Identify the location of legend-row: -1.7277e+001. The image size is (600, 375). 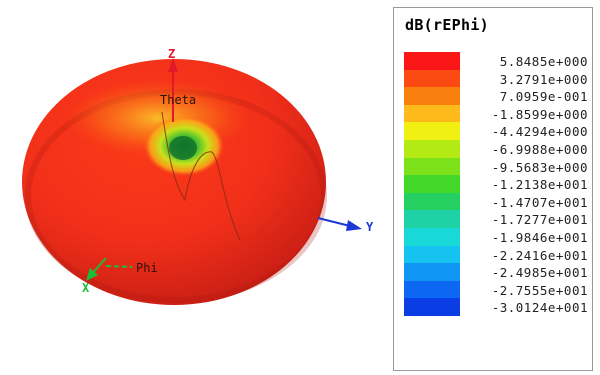
(496, 219).